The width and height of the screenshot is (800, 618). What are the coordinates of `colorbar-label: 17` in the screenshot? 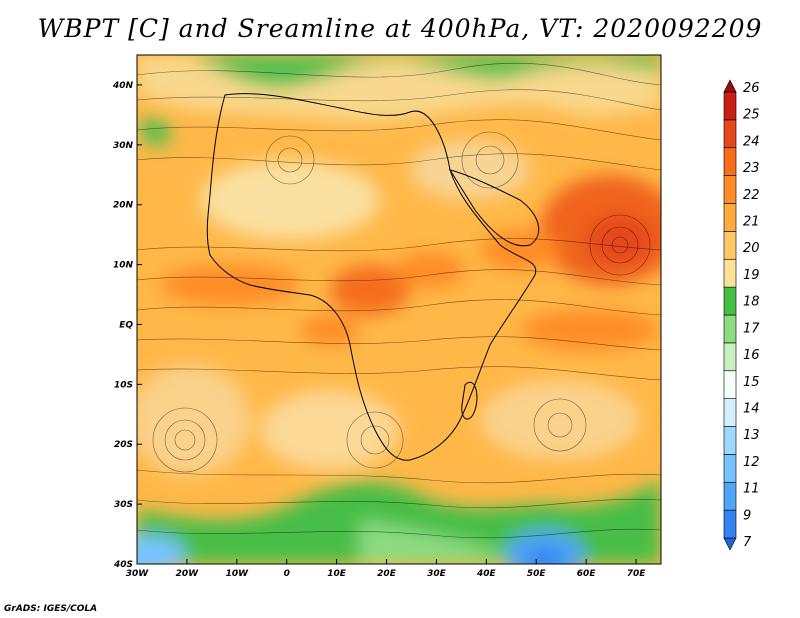 It's located at (751, 328).